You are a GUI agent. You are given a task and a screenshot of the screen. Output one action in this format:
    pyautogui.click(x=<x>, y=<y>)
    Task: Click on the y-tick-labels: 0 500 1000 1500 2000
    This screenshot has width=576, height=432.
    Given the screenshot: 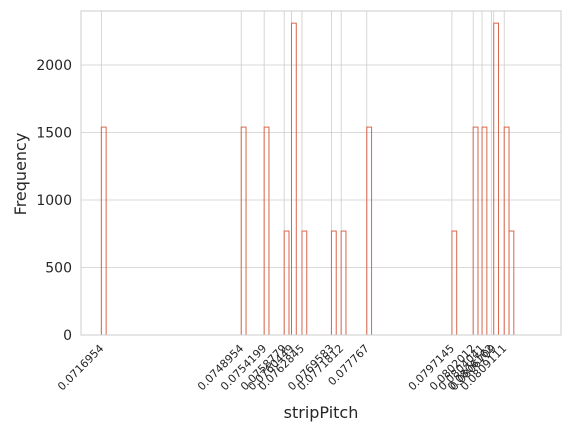 What is the action you would take?
    pyautogui.click(x=54, y=201)
    